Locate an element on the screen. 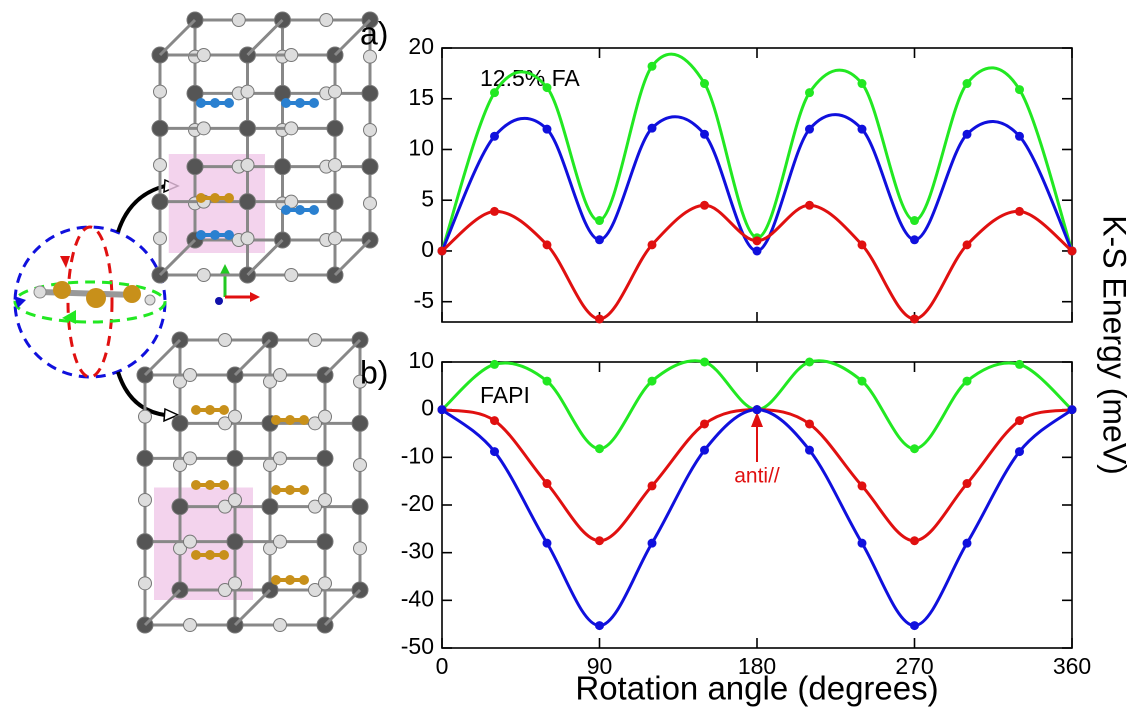 This screenshot has width=1144, height=711. x-axis-label: Rotation angle (degrees) is located at coordinates (756, 688).